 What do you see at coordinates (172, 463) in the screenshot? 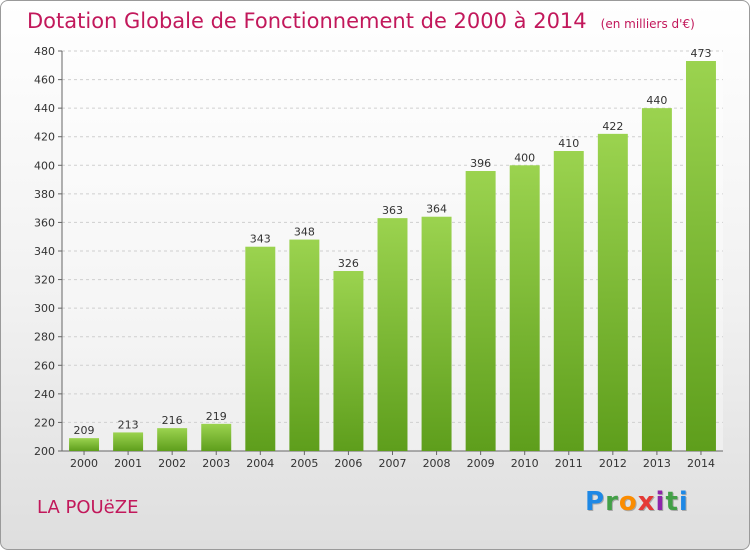
I see `x-tick-label: 2002` at bounding box center [172, 463].